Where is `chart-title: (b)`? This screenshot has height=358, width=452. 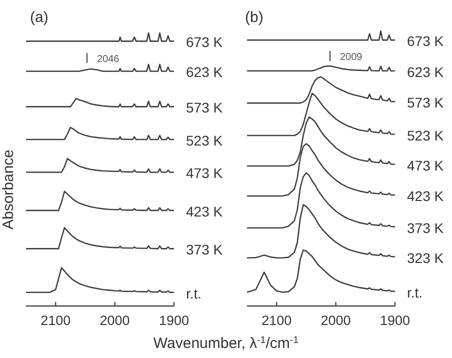
chart-title: (b) is located at coordinates (254, 17).